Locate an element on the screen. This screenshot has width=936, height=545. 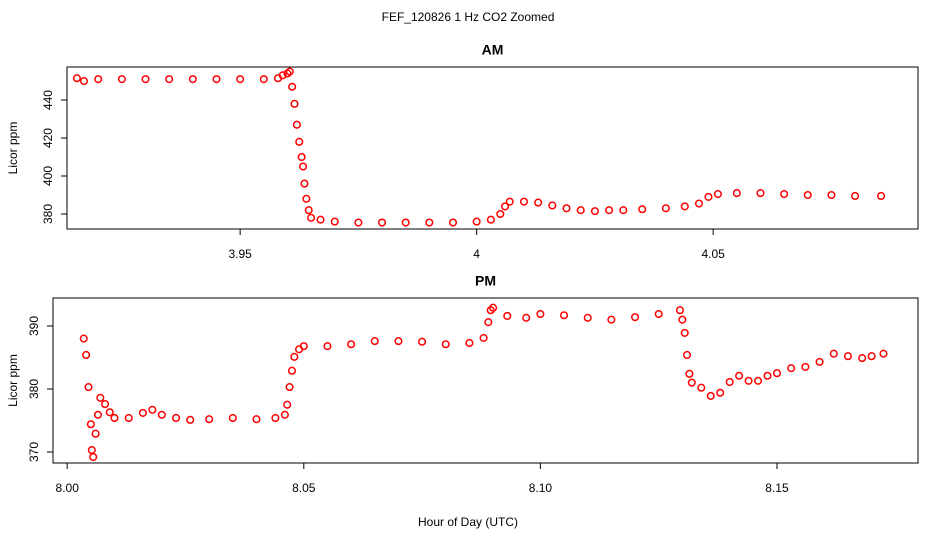
y-tick-label: 380 is located at coordinates (48, 214).